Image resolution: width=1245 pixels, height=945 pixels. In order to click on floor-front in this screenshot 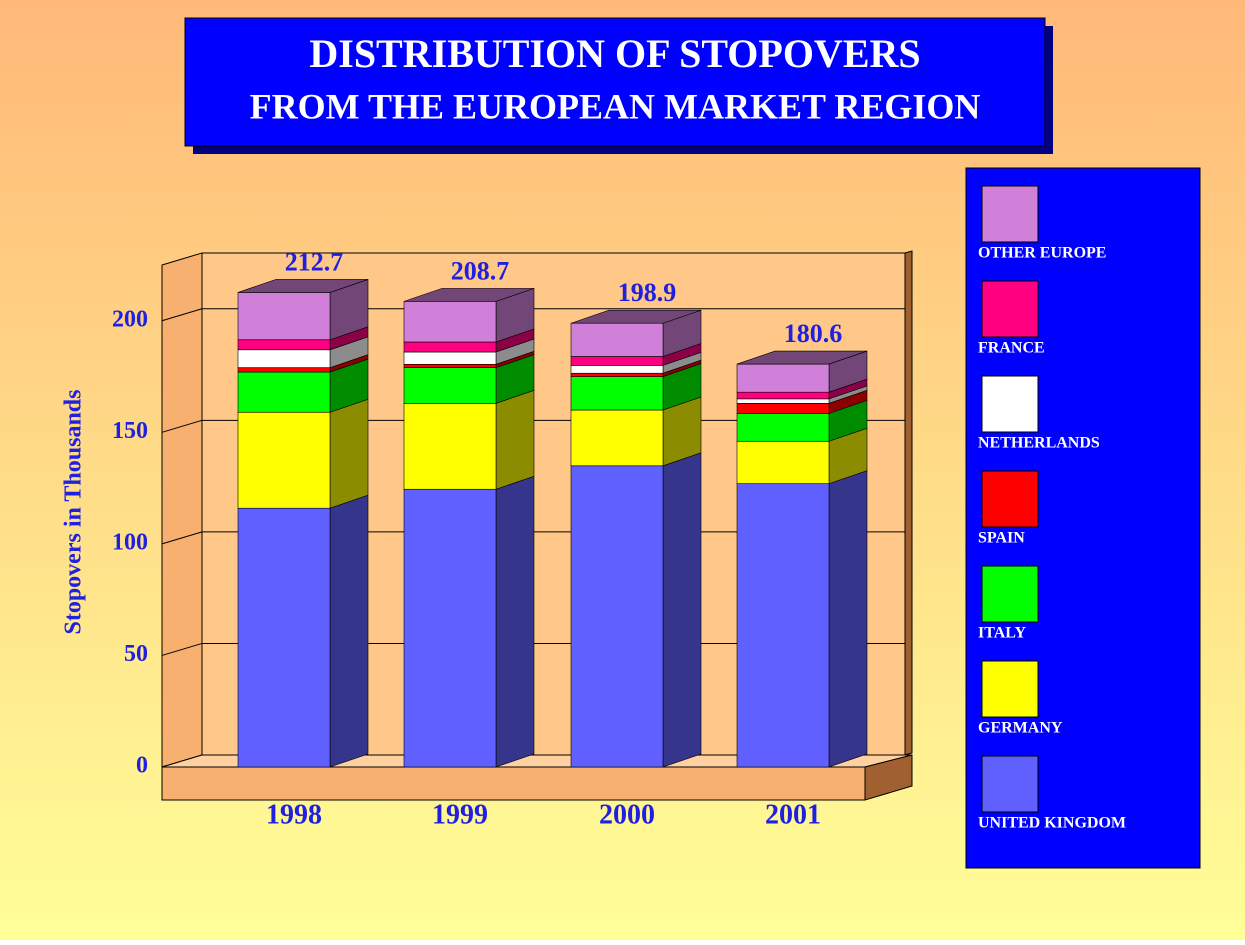, I will do `click(513, 783)`.